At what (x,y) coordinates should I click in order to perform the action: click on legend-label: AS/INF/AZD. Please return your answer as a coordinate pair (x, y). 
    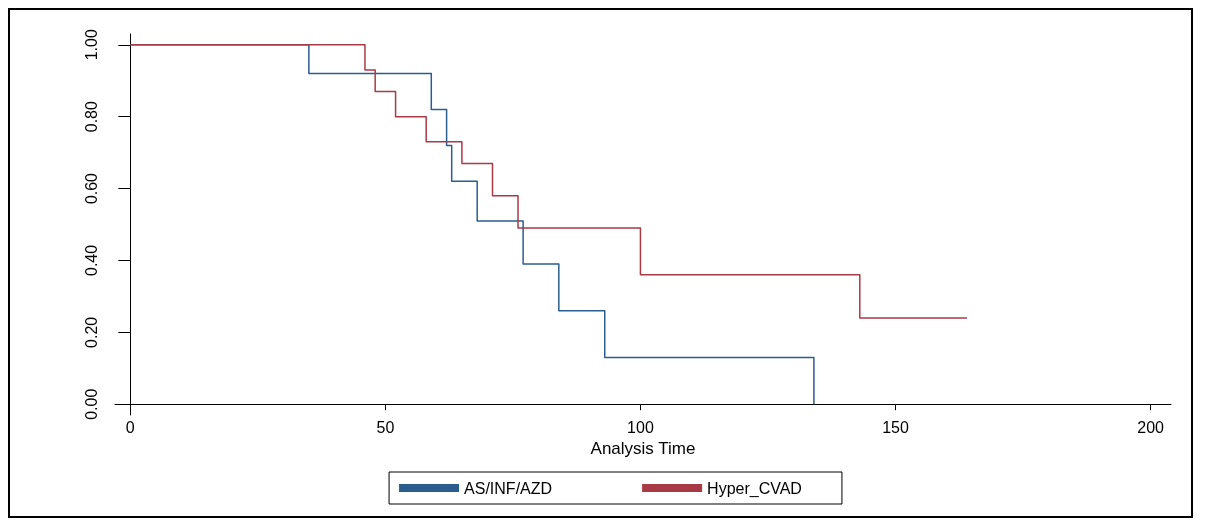
    Looking at the image, I should click on (508, 488).